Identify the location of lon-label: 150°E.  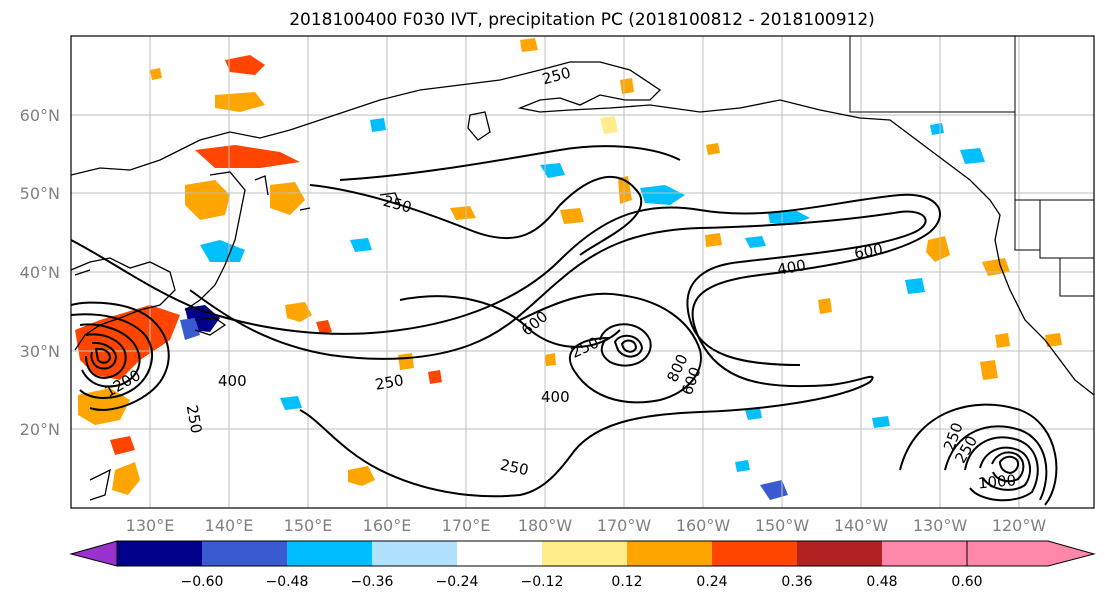
(308, 525).